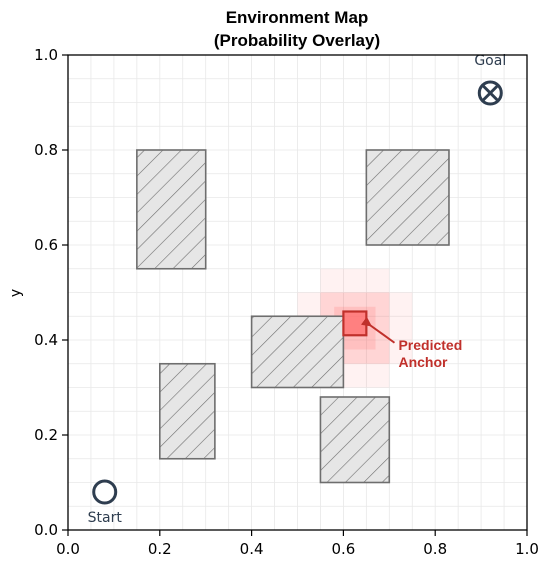 This screenshot has width=550, height=572. Describe the element at coordinates (297, 17) in the screenshot. I see `chart-title: Environment Map` at that location.